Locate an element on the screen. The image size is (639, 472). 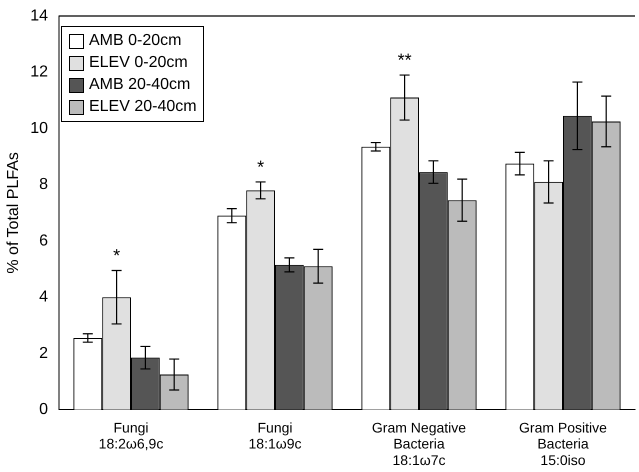
y-tick-label: 12 is located at coordinates (39, 72).